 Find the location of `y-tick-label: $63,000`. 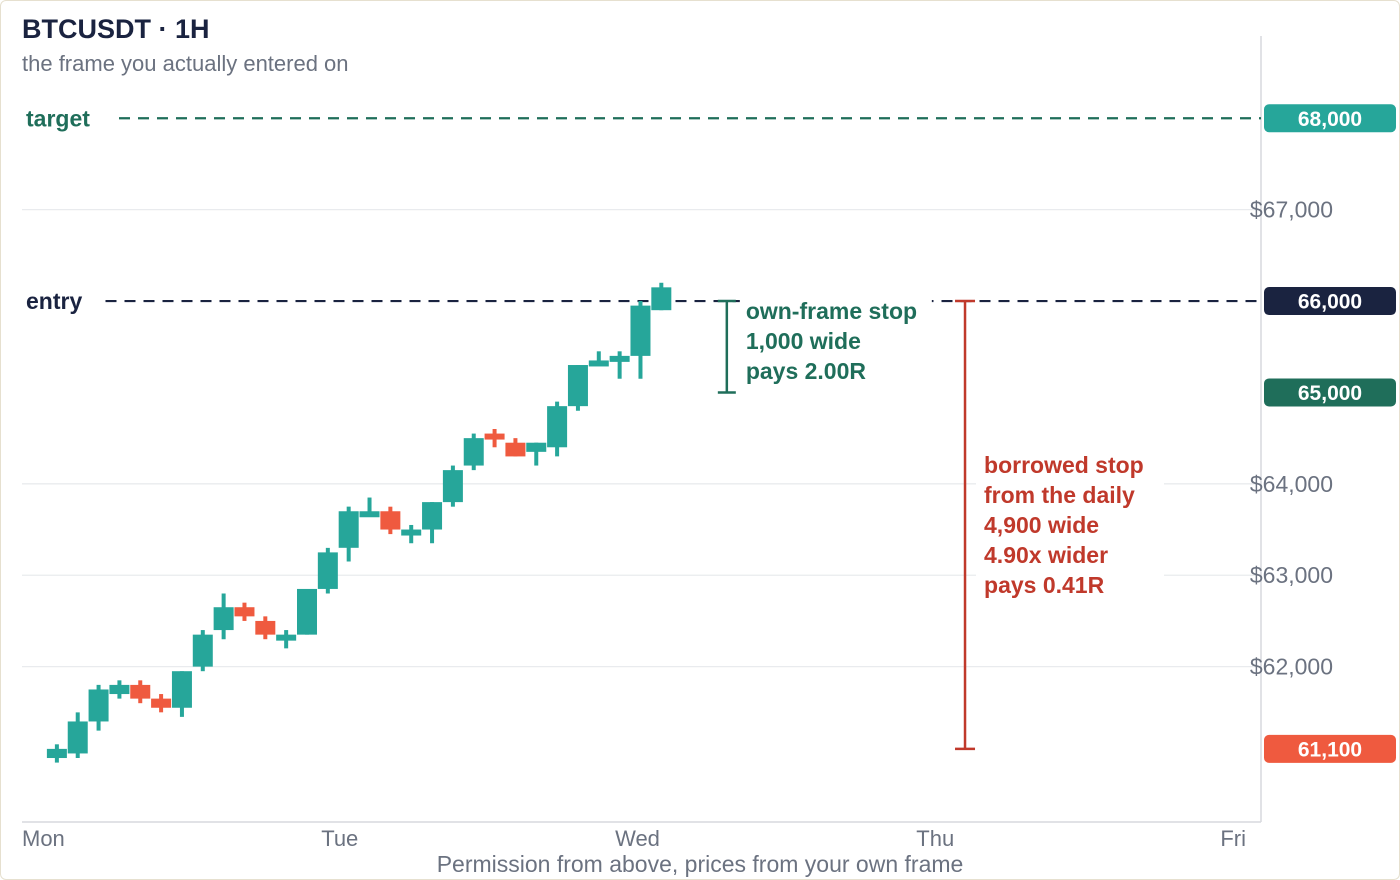

y-tick-label: $63,000 is located at coordinates (1291, 575).